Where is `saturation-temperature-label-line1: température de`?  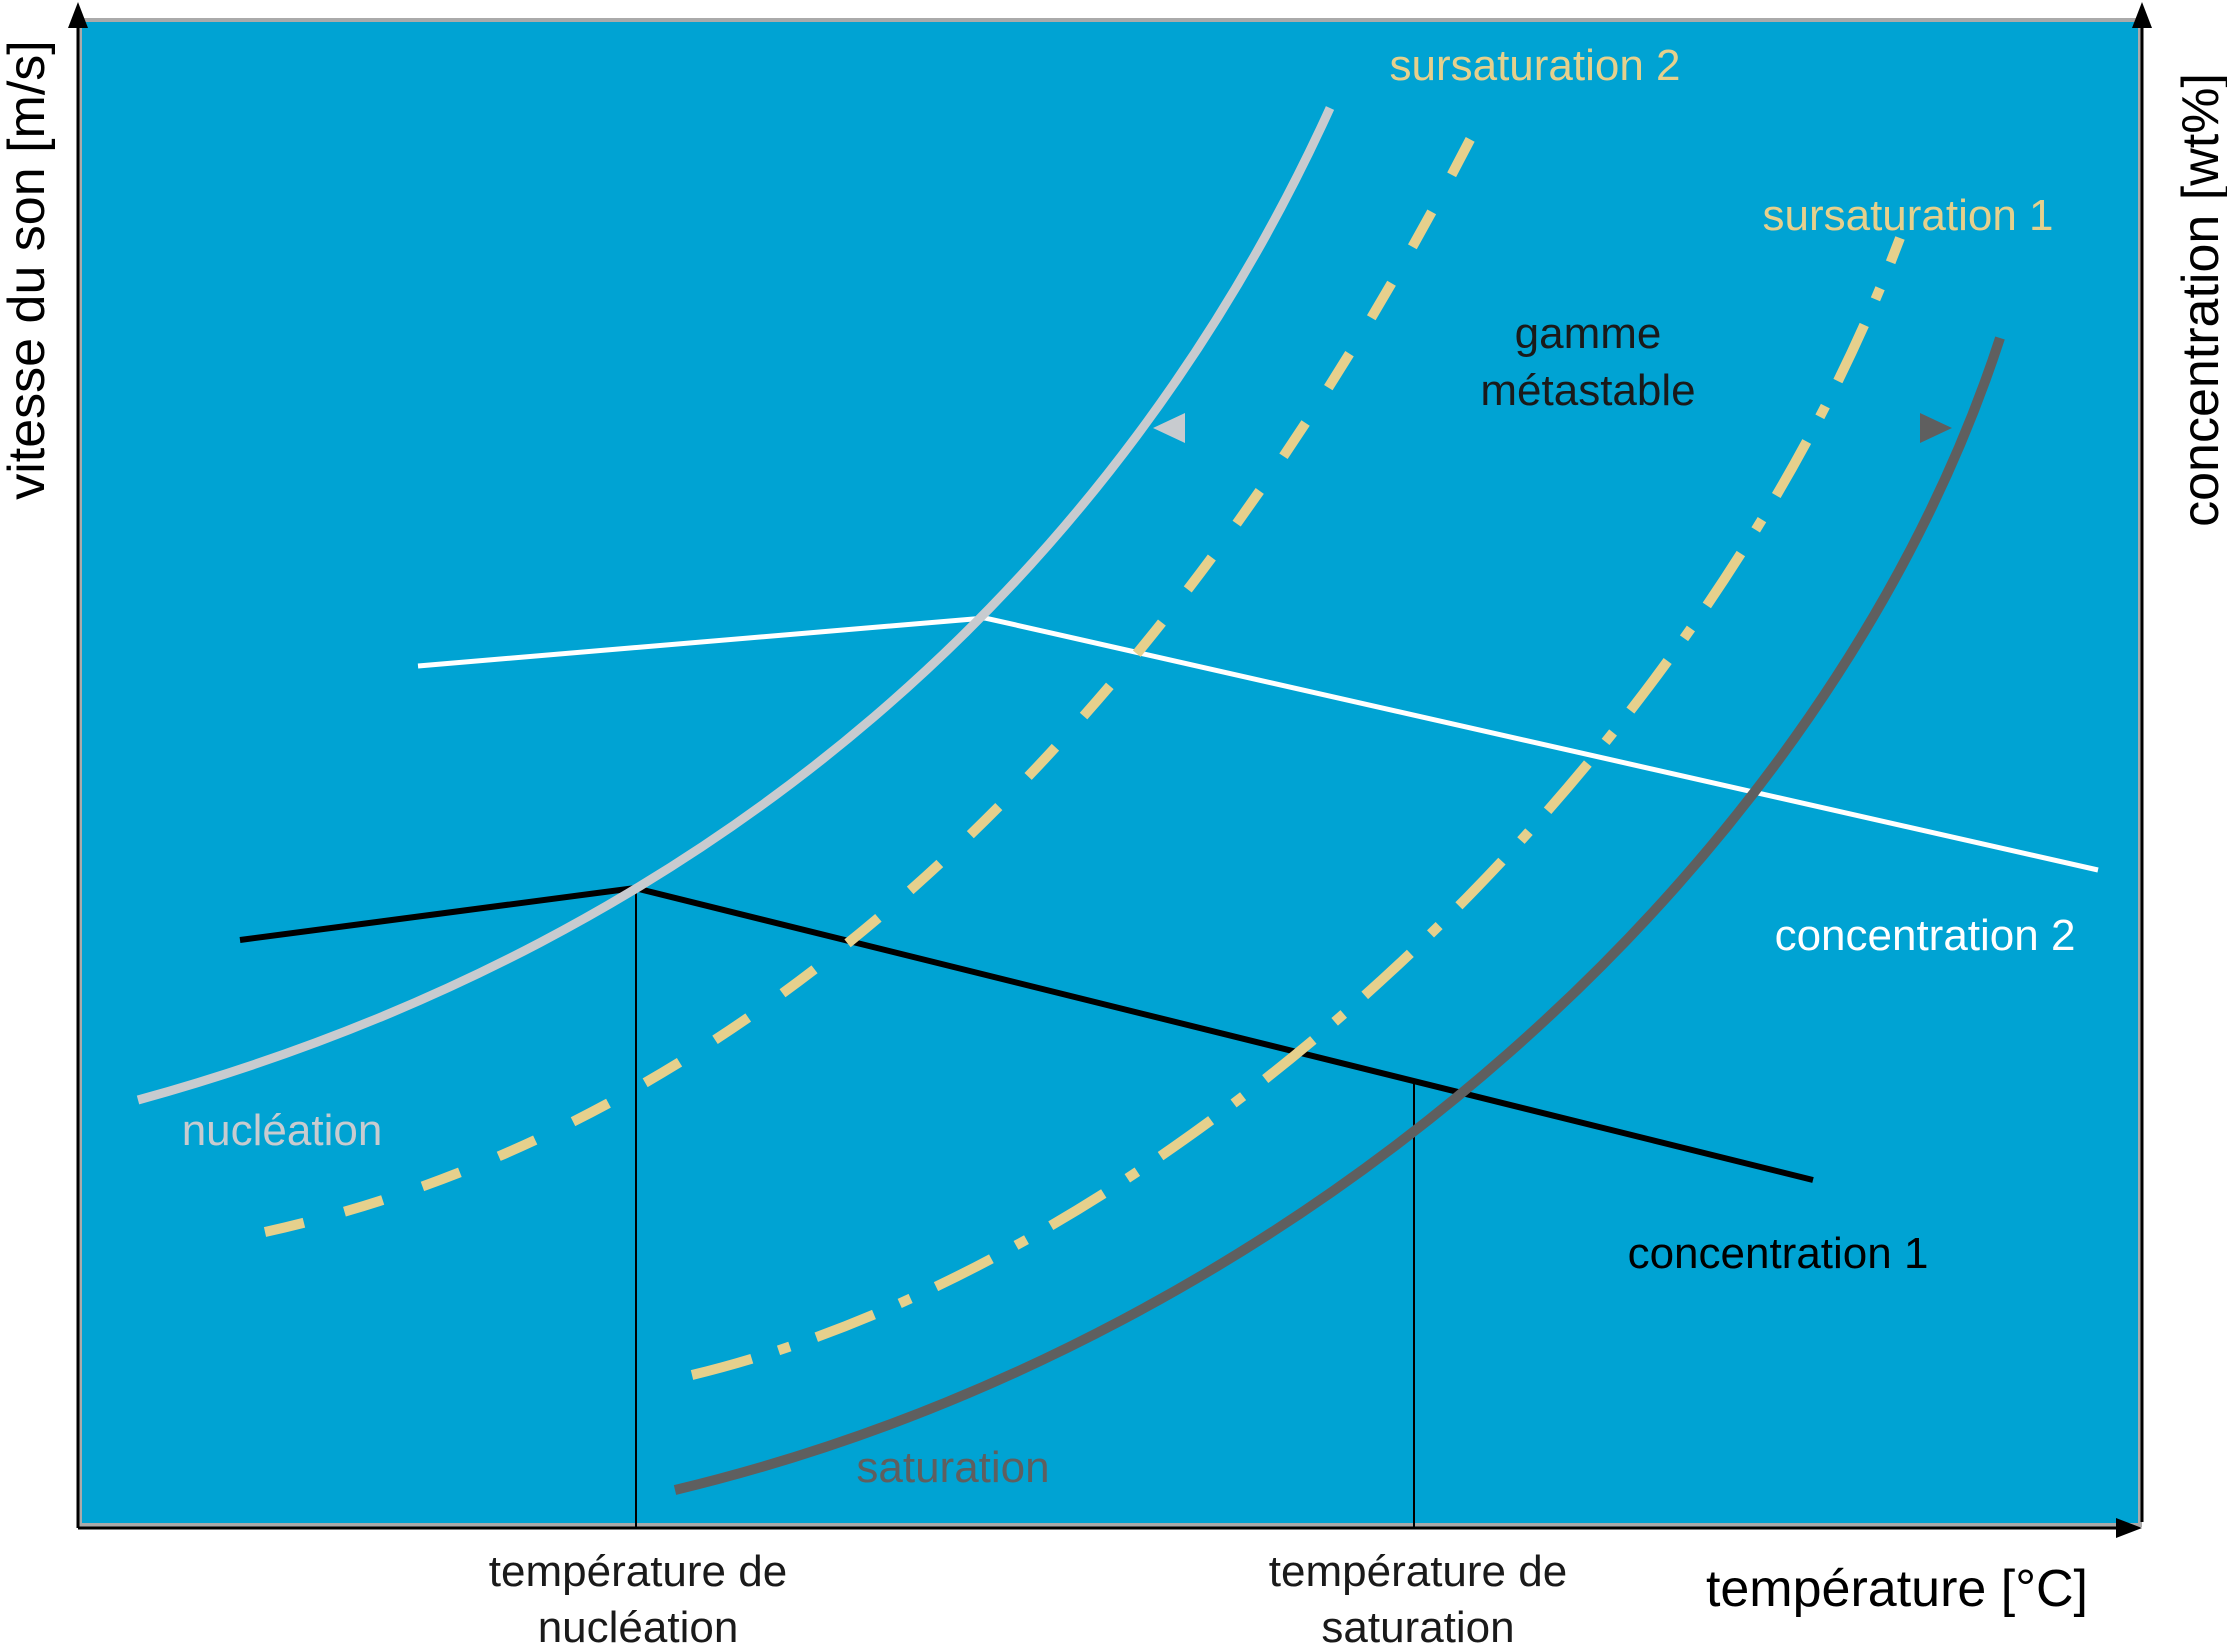
saturation-temperature-label-line1: température de is located at coordinates (1418, 1571).